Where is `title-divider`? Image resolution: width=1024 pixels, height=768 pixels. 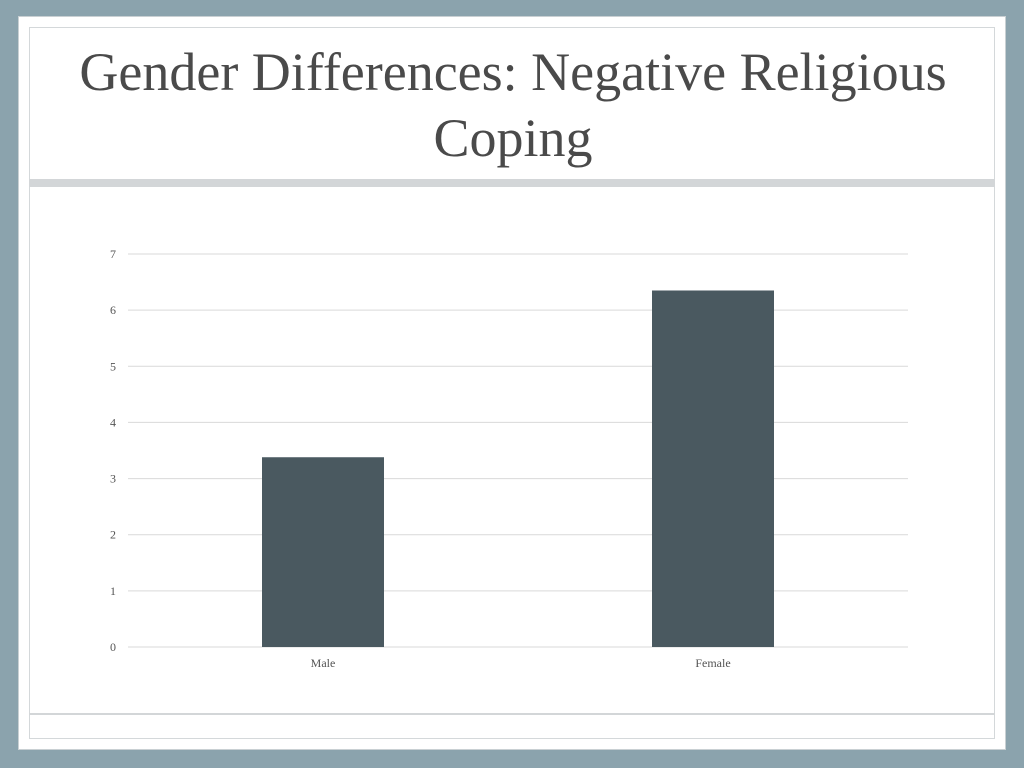
title-divider is located at coordinates (512, 183).